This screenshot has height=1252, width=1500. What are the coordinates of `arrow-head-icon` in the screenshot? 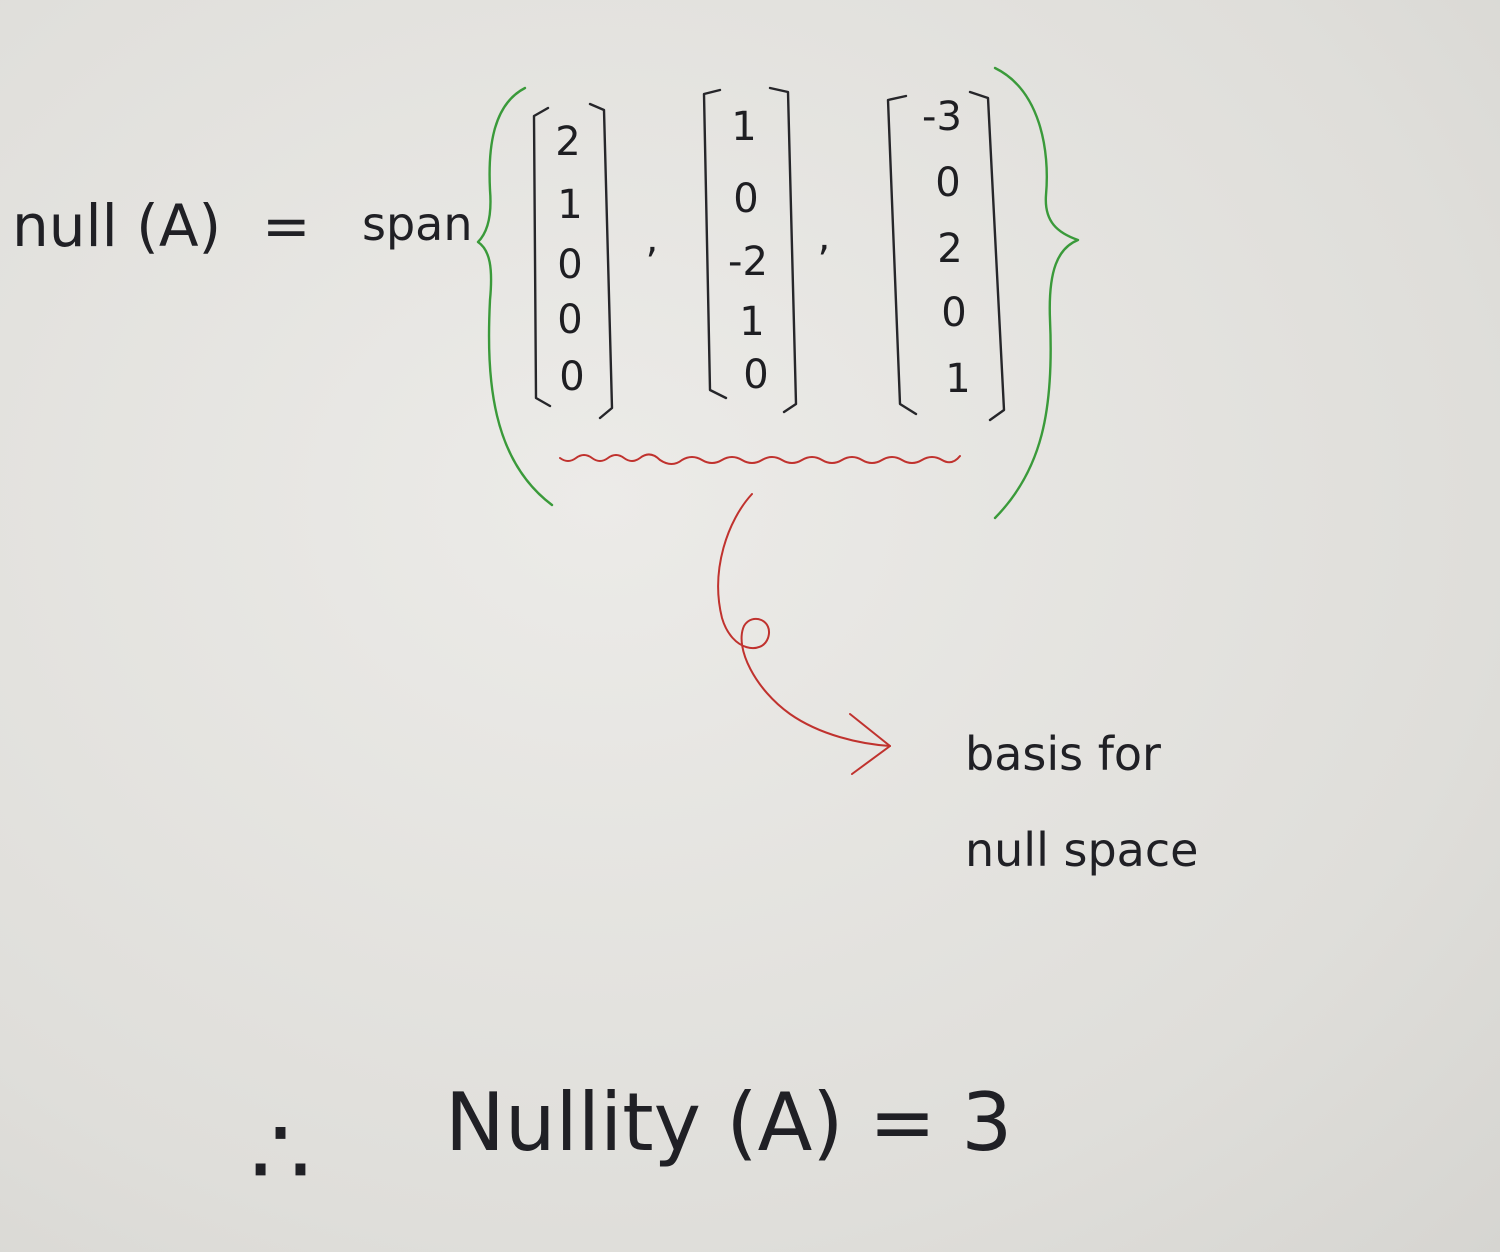 It's located at (870, 744).